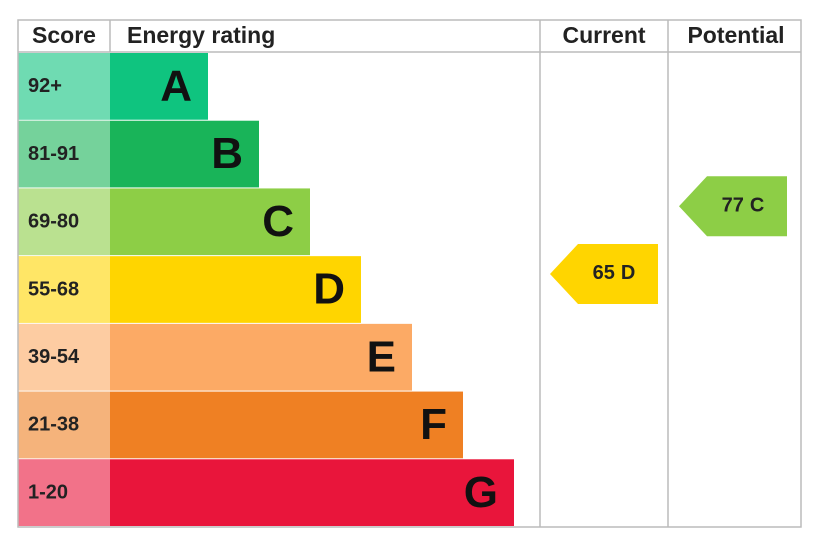  What do you see at coordinates (64, 35) in the screenshot?
I see `header-score: Score` at bounding box center [64, 35].